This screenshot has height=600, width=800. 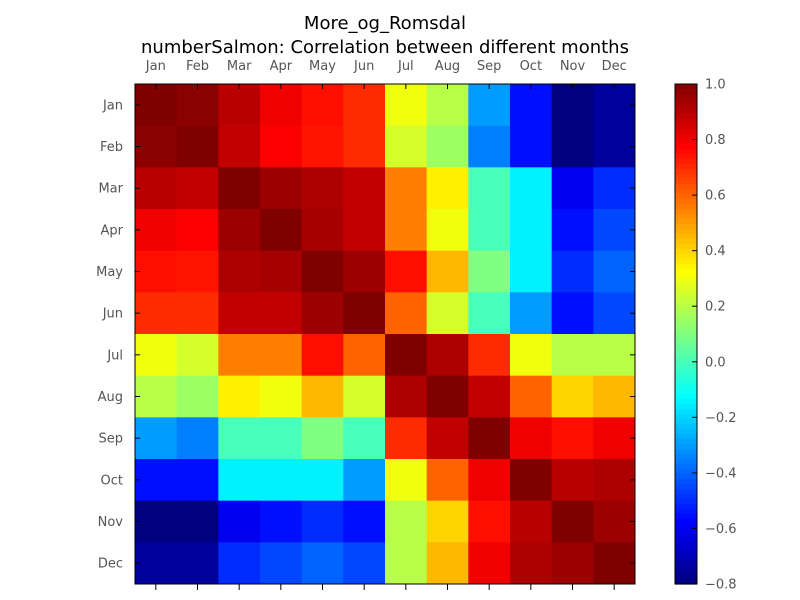 What do you see at coordinates (715, 140) in the screenshot?
I see `colorbar-tick-label: 0.8` at bounding box center [715, 140].